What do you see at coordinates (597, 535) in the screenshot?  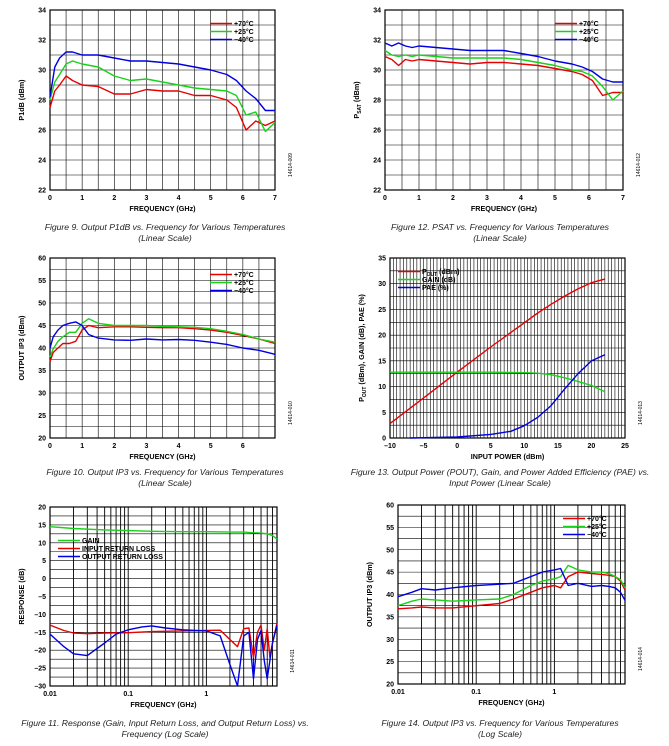 I see `fig14-legend-label-2: −40°C` at bounding box center [597, 535].